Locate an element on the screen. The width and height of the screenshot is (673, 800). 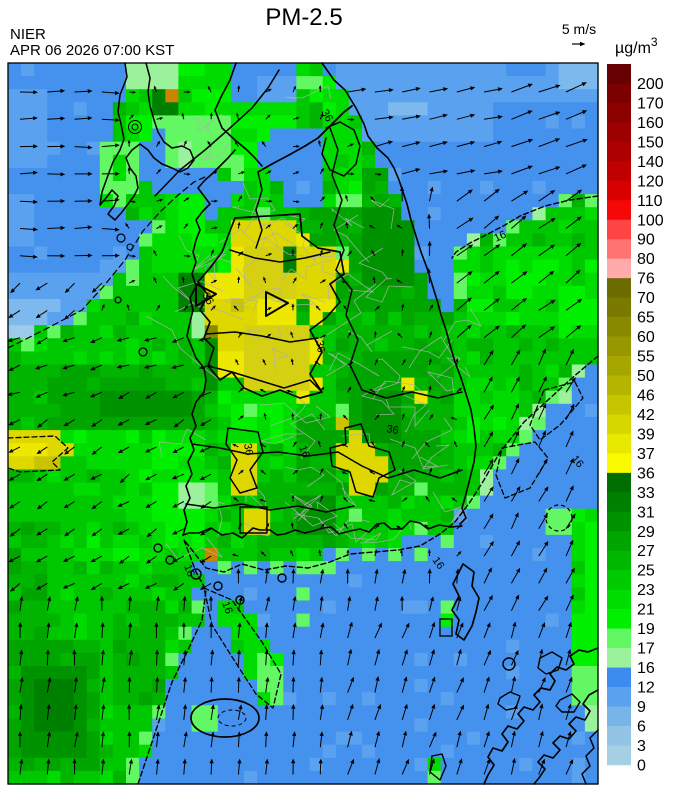
svg-text: 70 is located at coordinates (646, 298).